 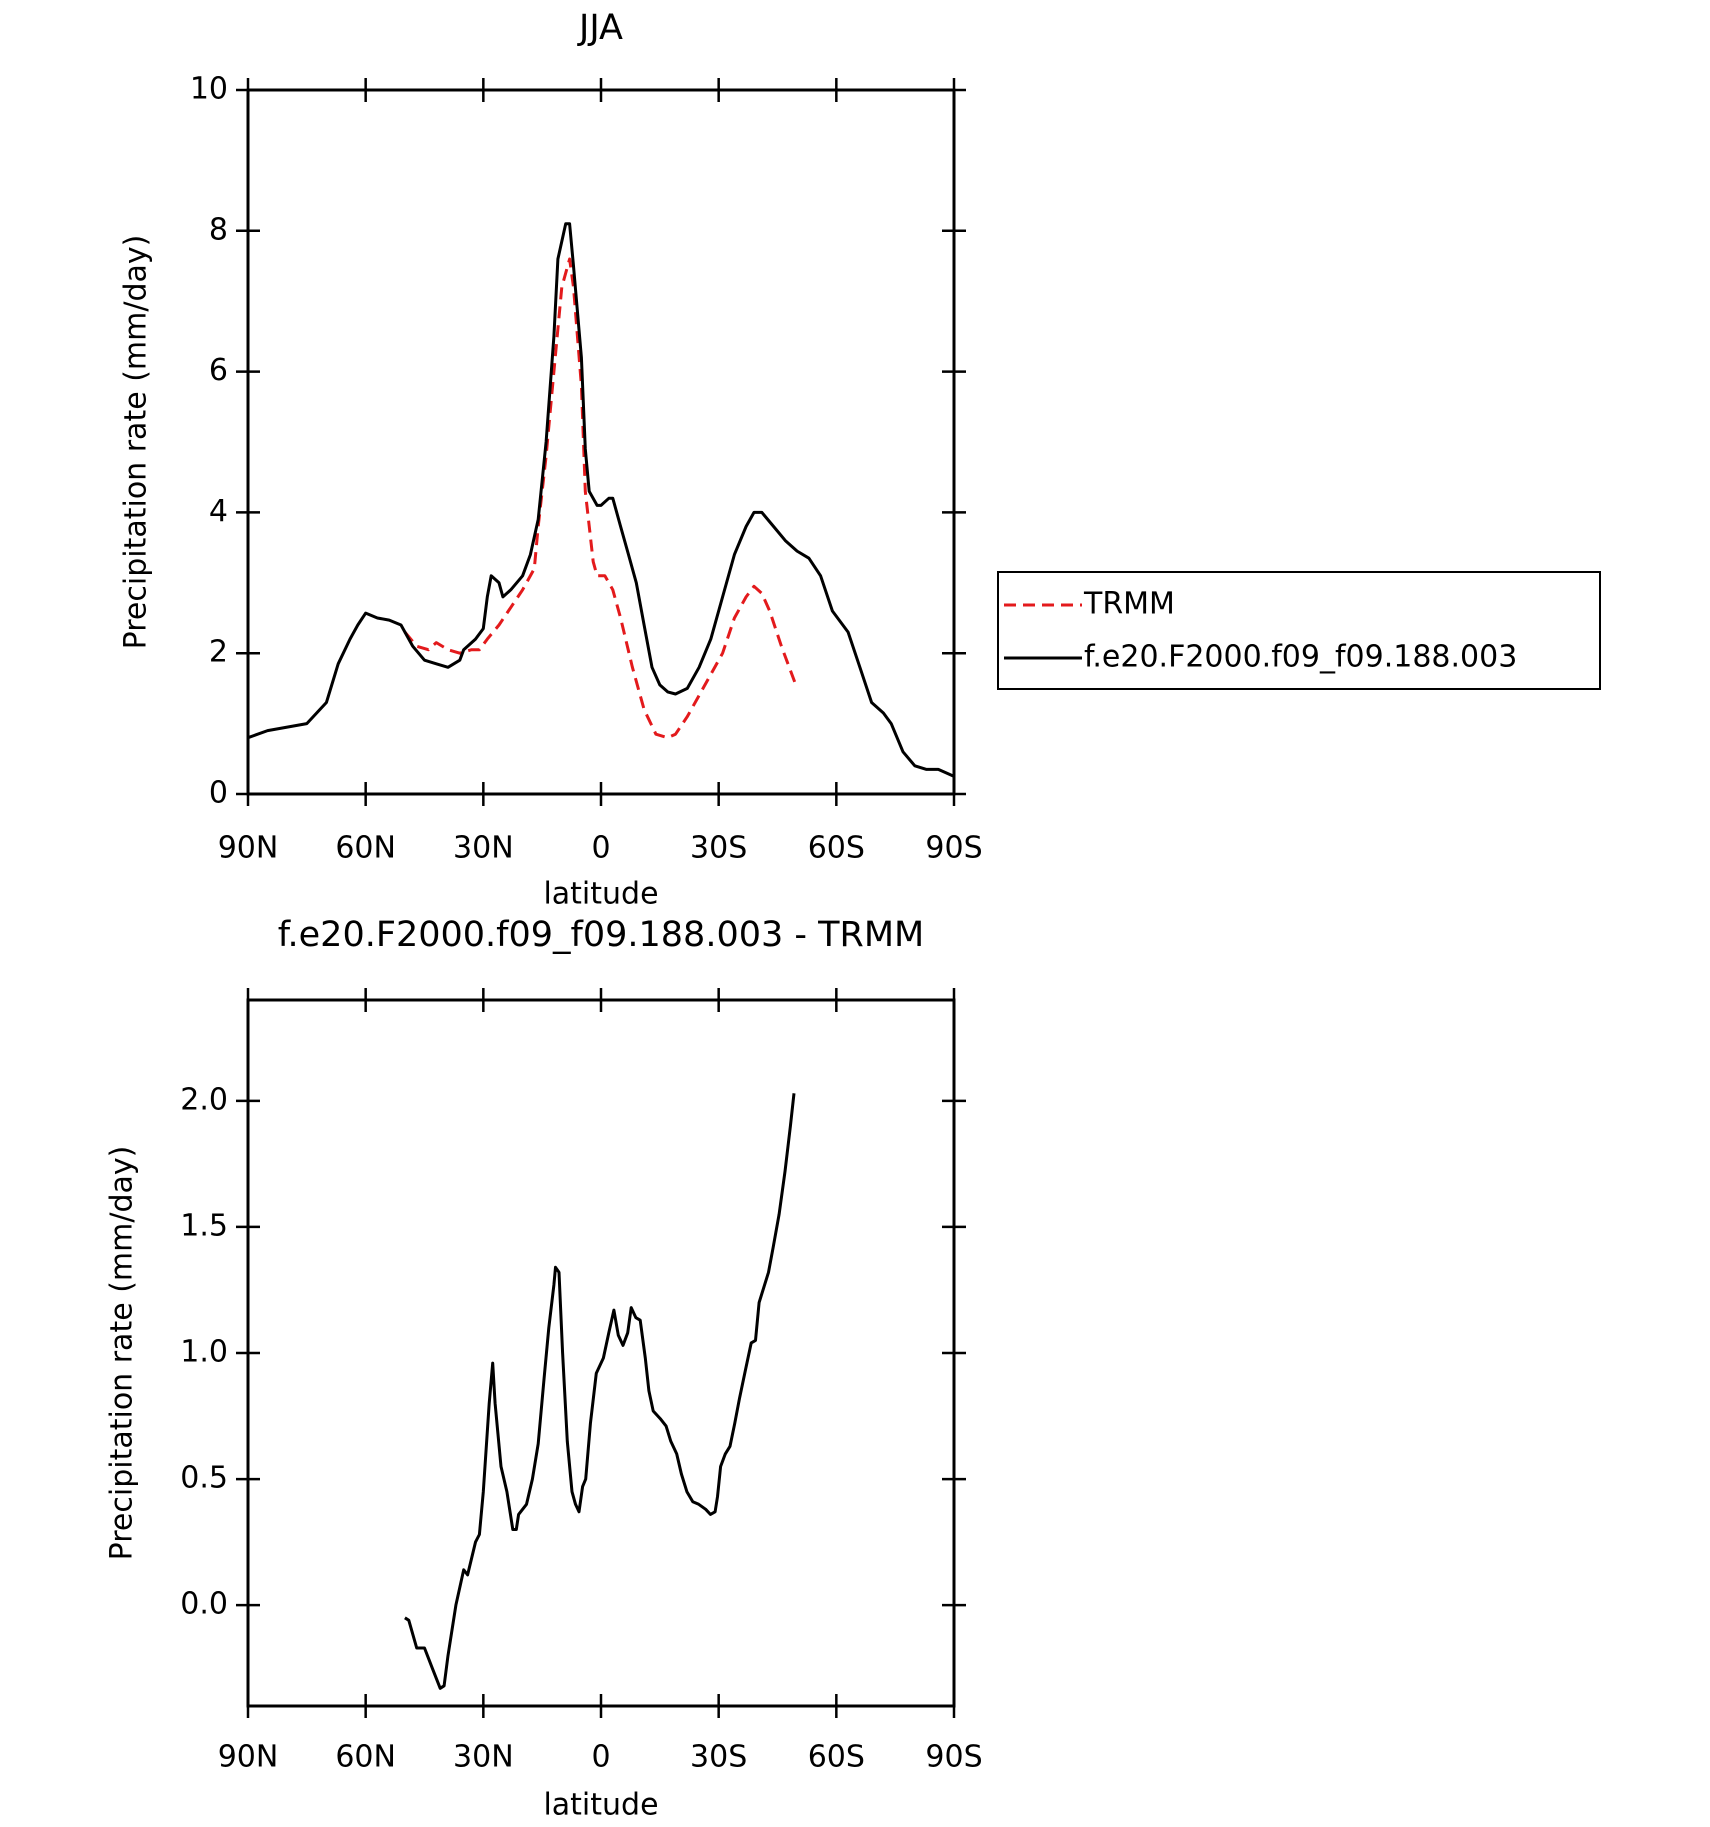 I want to click on chart-title: JJA, so click(x=600, y=28).